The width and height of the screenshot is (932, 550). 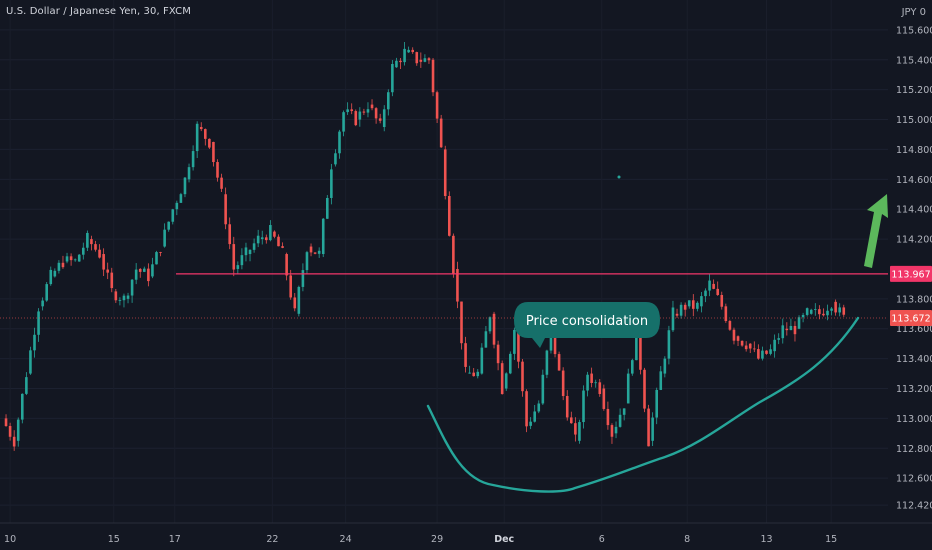 I want to click on currency-suffix: 0, so click(x=922, y=12).